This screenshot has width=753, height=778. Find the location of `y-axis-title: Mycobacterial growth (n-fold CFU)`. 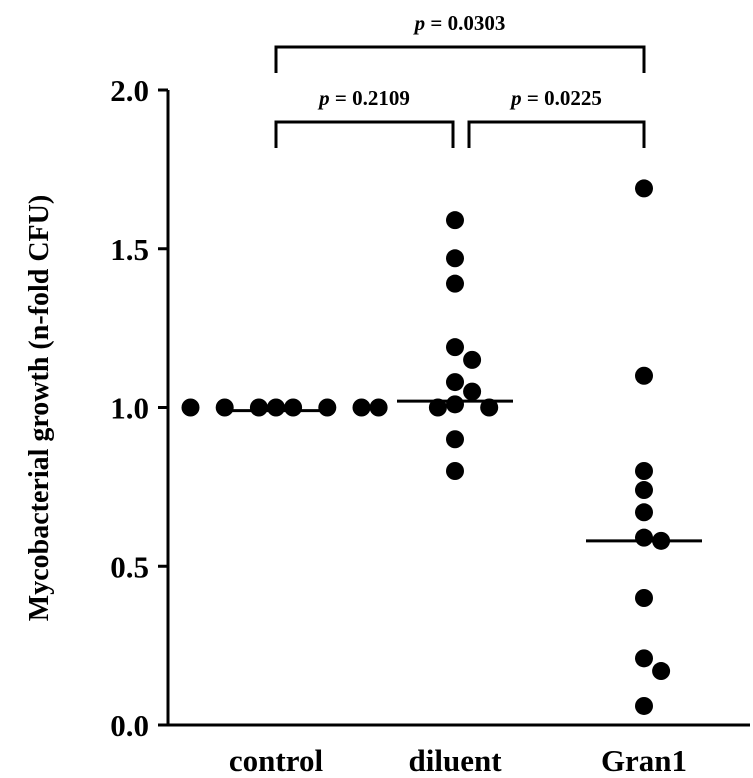

y-axis-title: Mycobacterial growth (n-fold CFU) is located at coordinates (39, 408).